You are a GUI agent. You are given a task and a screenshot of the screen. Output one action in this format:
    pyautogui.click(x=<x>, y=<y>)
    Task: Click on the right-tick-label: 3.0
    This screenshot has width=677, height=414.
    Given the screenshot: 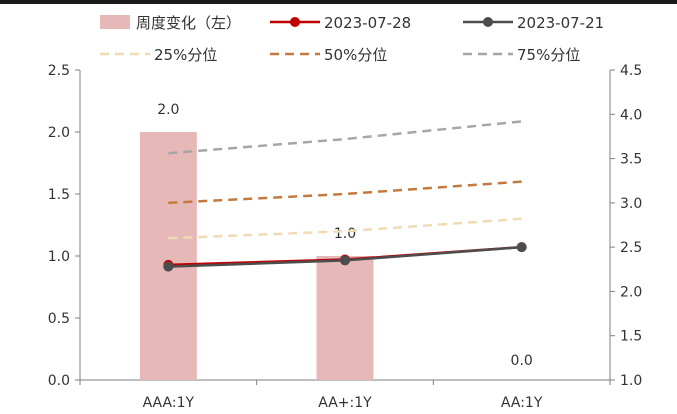 What is the action you would take?
    pyautogui.click(x=631, y=204)
    